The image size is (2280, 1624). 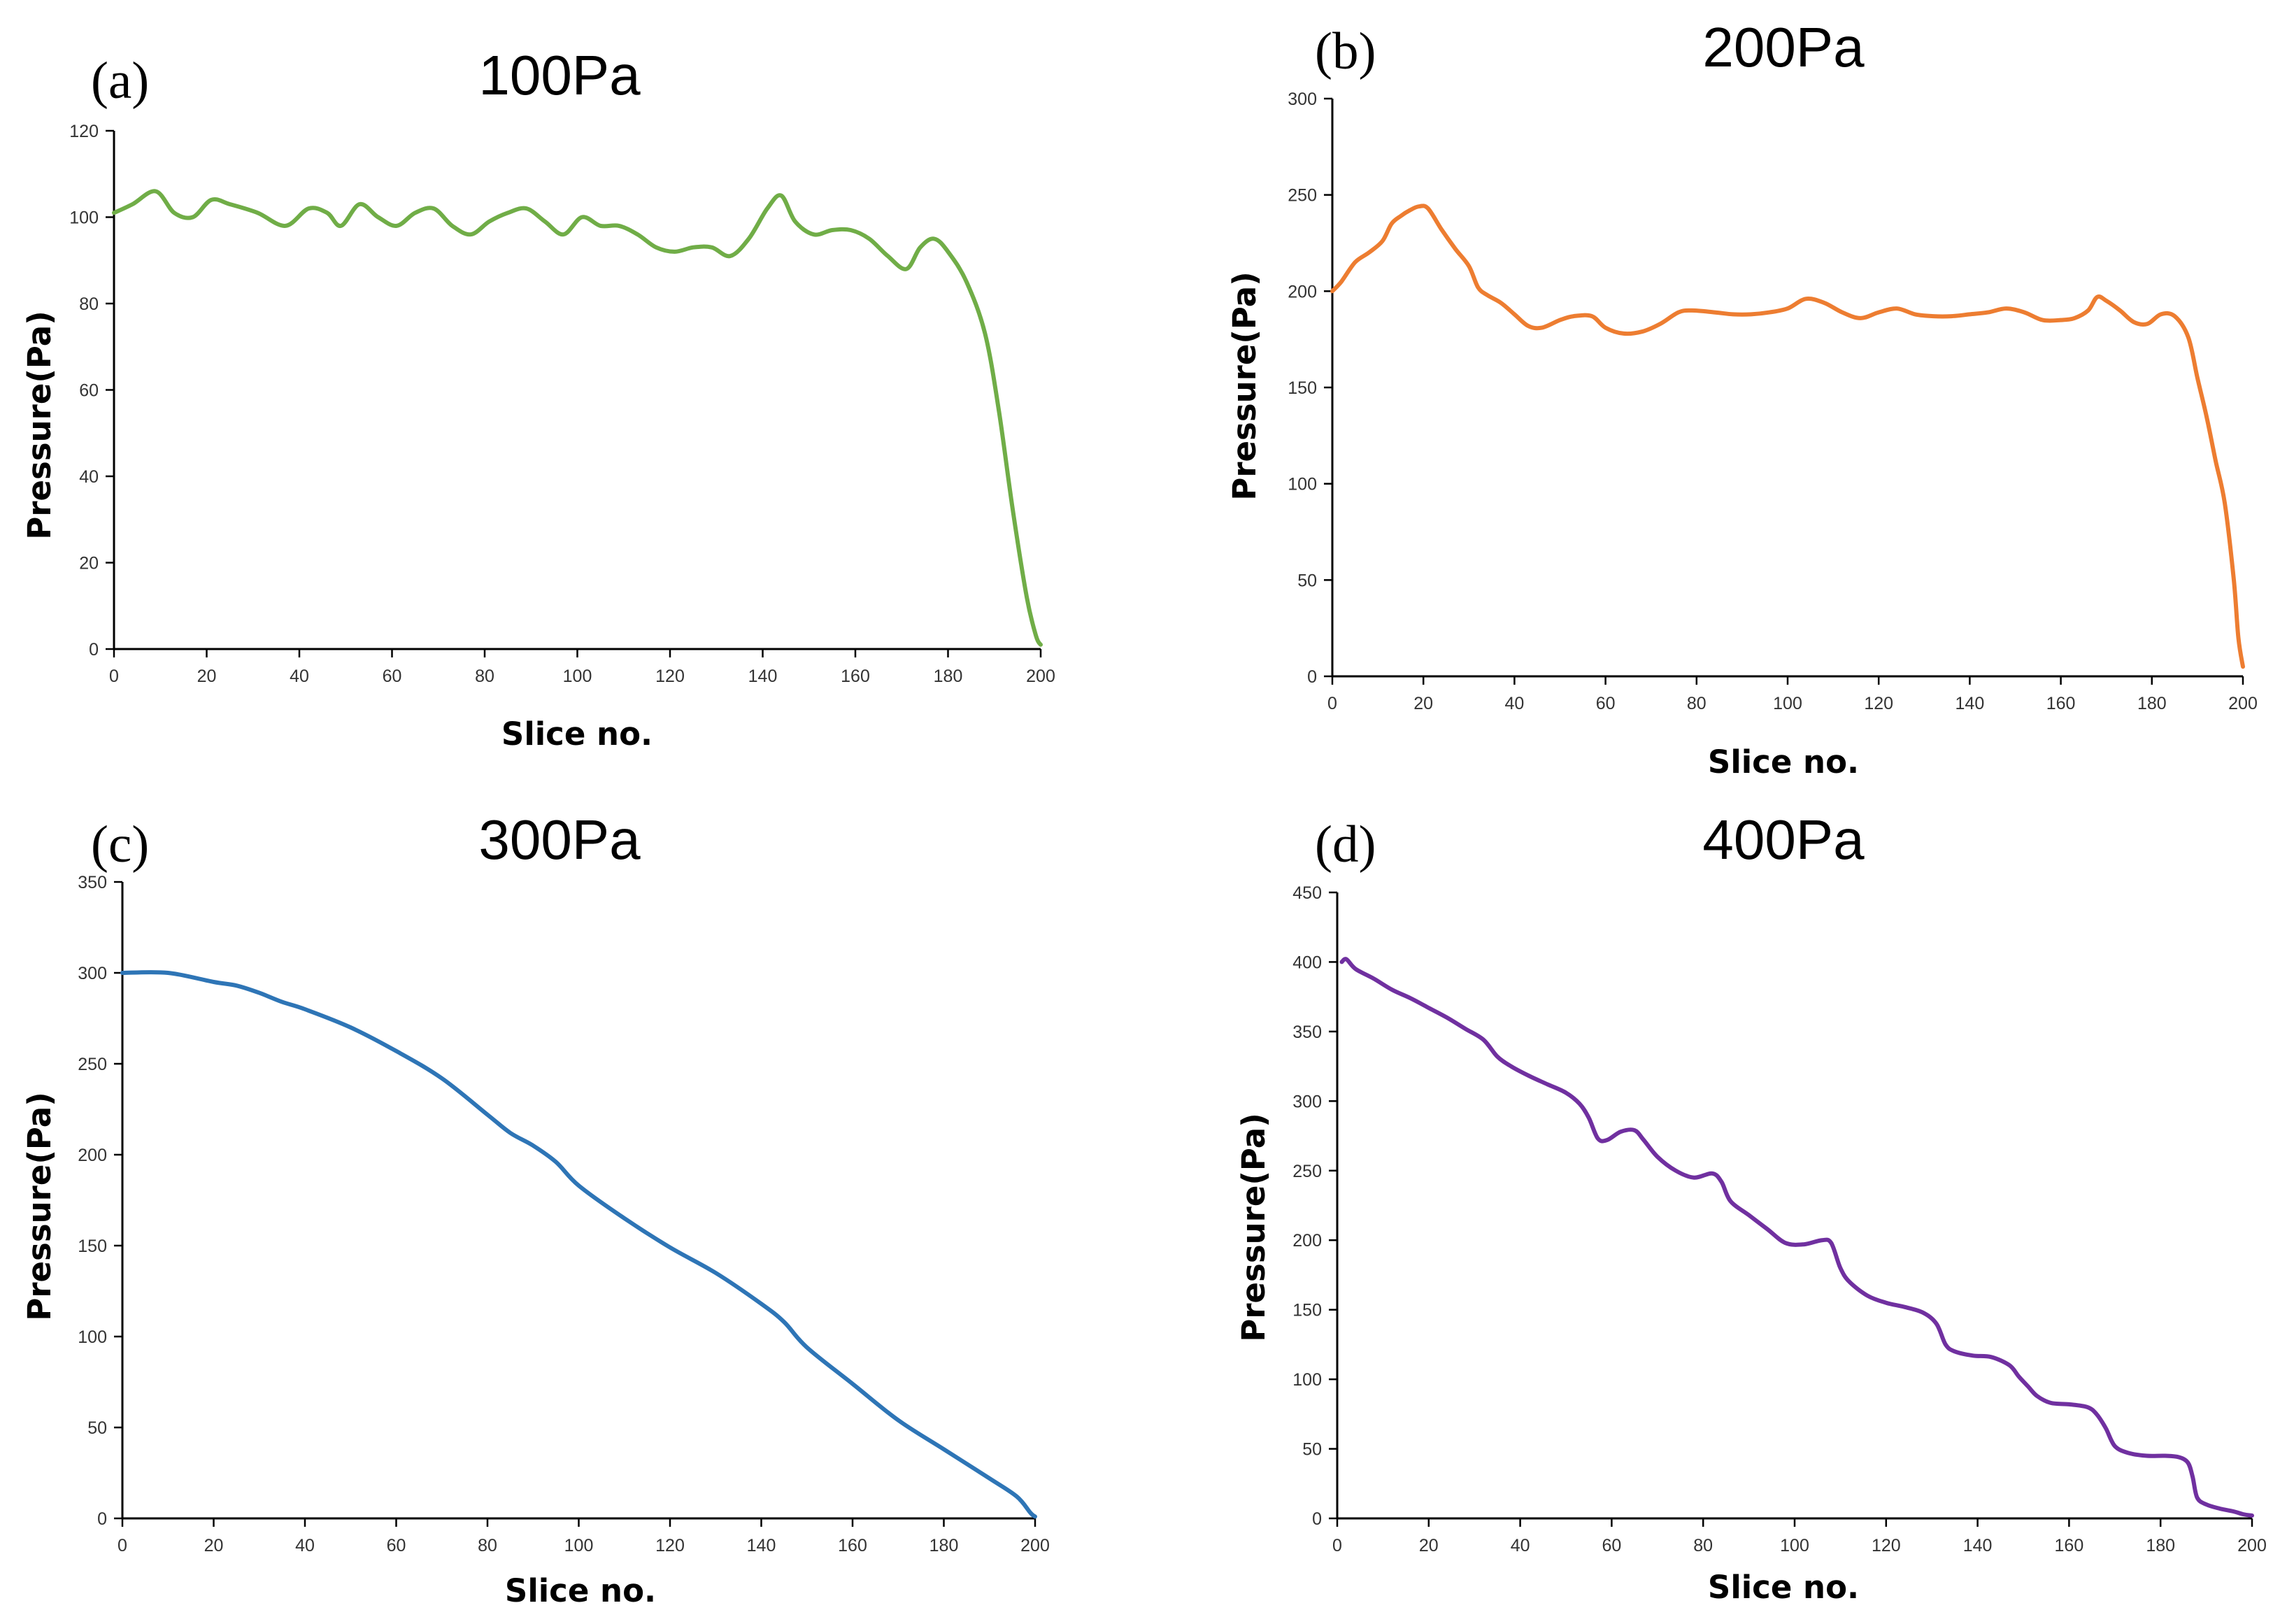 What do you see at coordinates (1253, 1227) in the screenshot?
I see `panel-d-y-axis-label: Pressure(Pa)` at bounding box center [1253, 1227].